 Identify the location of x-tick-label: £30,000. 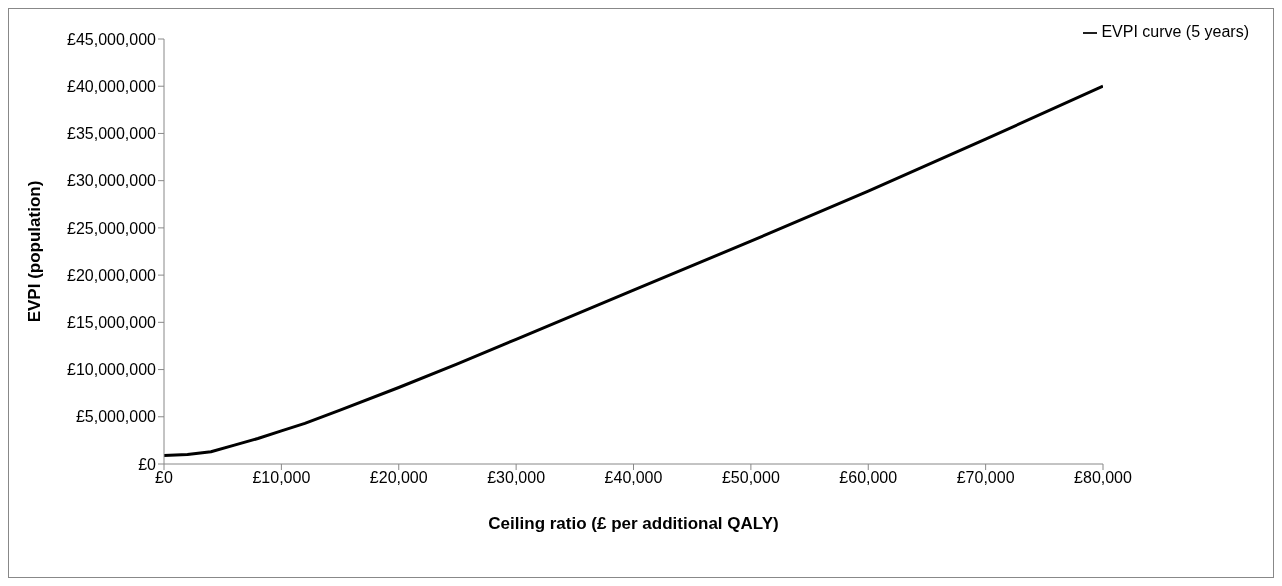
(516, 478).